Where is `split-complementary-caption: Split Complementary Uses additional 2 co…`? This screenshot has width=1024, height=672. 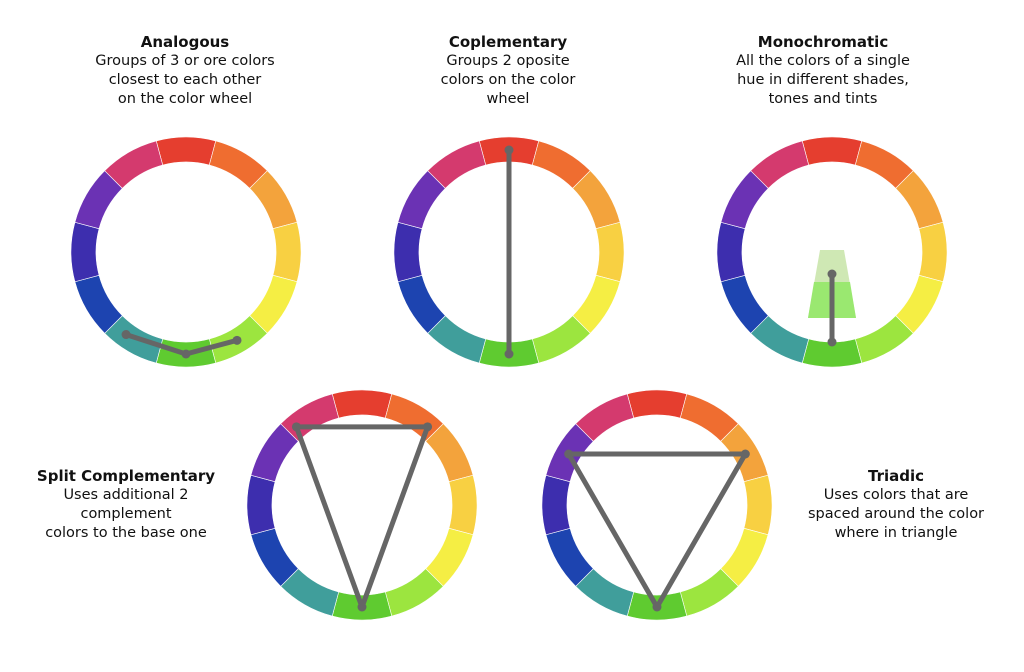
split-complementary-caption: Split Complementary Uses additional 2 co… is located at coordinates (138, 505).